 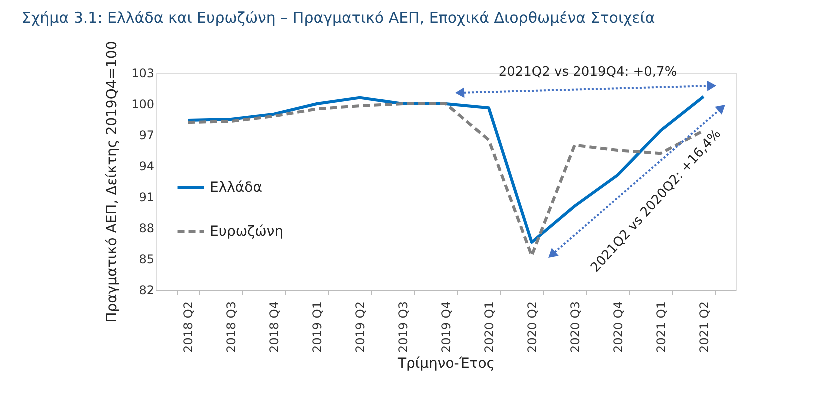 What do you see at coordinates (146, 167) in the screenshot?
I see `y-tick-label: 94` at bounding box center [146, 167].